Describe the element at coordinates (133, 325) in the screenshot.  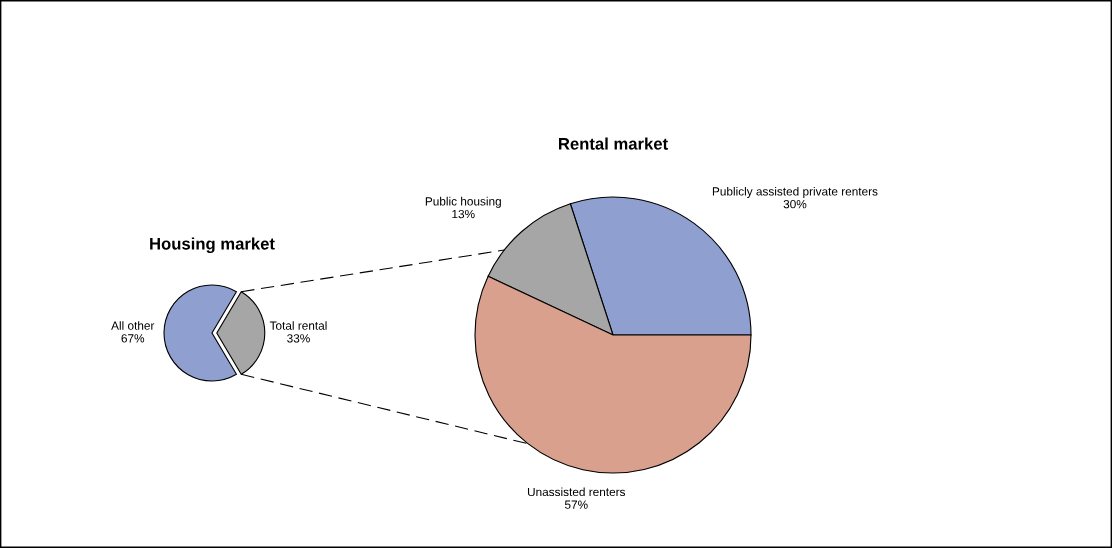
I see `slice-label: All other` at that location.